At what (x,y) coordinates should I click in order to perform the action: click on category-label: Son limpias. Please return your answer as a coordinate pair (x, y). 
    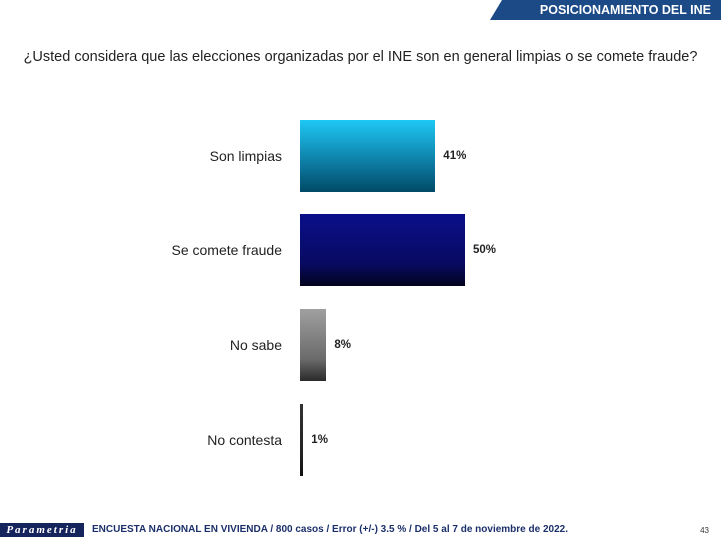
    Looking at the image, I should click on (245, 156).